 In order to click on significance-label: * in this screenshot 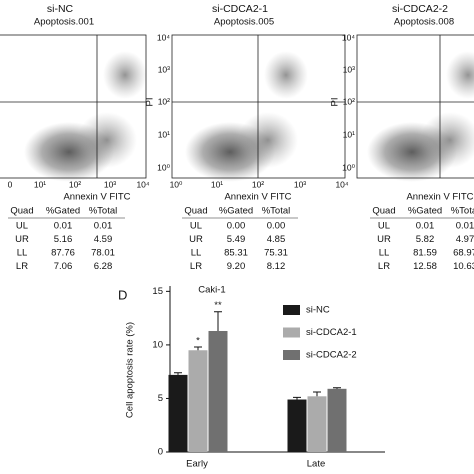, I will do `click(198, 341)`.